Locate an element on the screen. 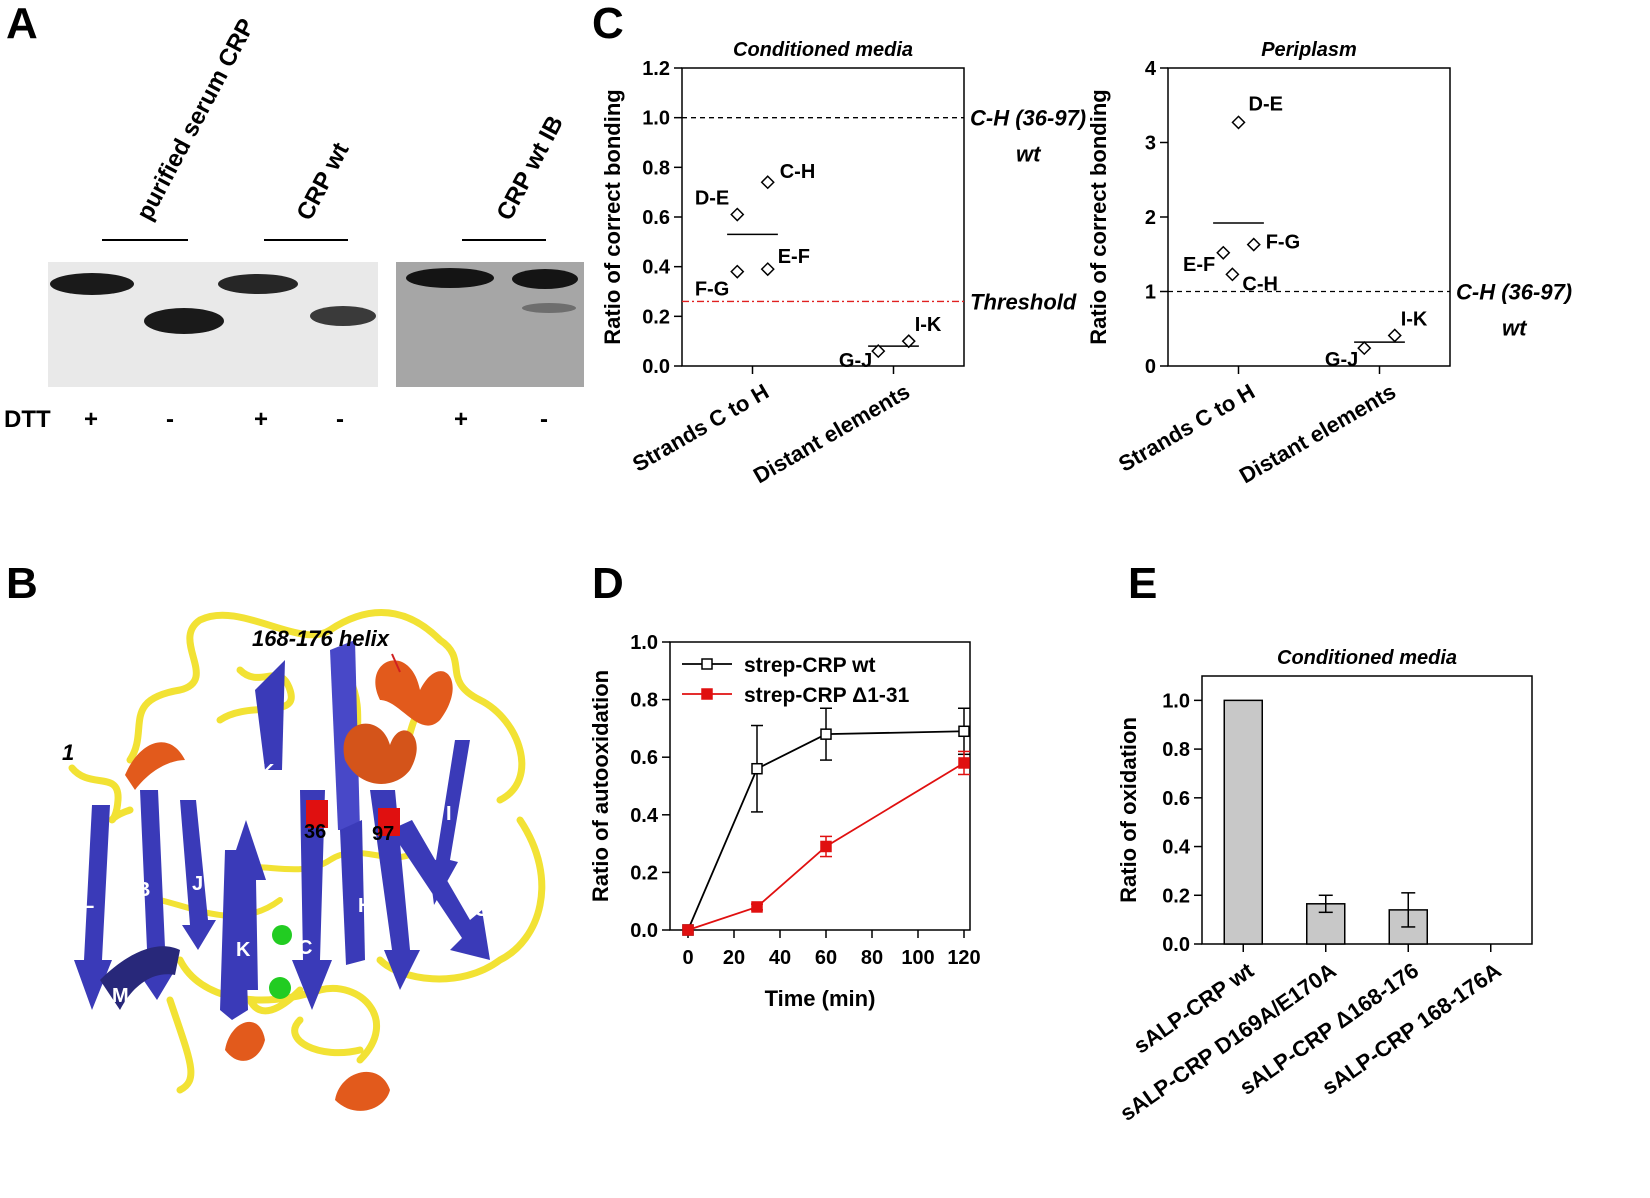 This screenshot has height=1198, width=1650. point-label: E-F is located at coordinates (794, 257).